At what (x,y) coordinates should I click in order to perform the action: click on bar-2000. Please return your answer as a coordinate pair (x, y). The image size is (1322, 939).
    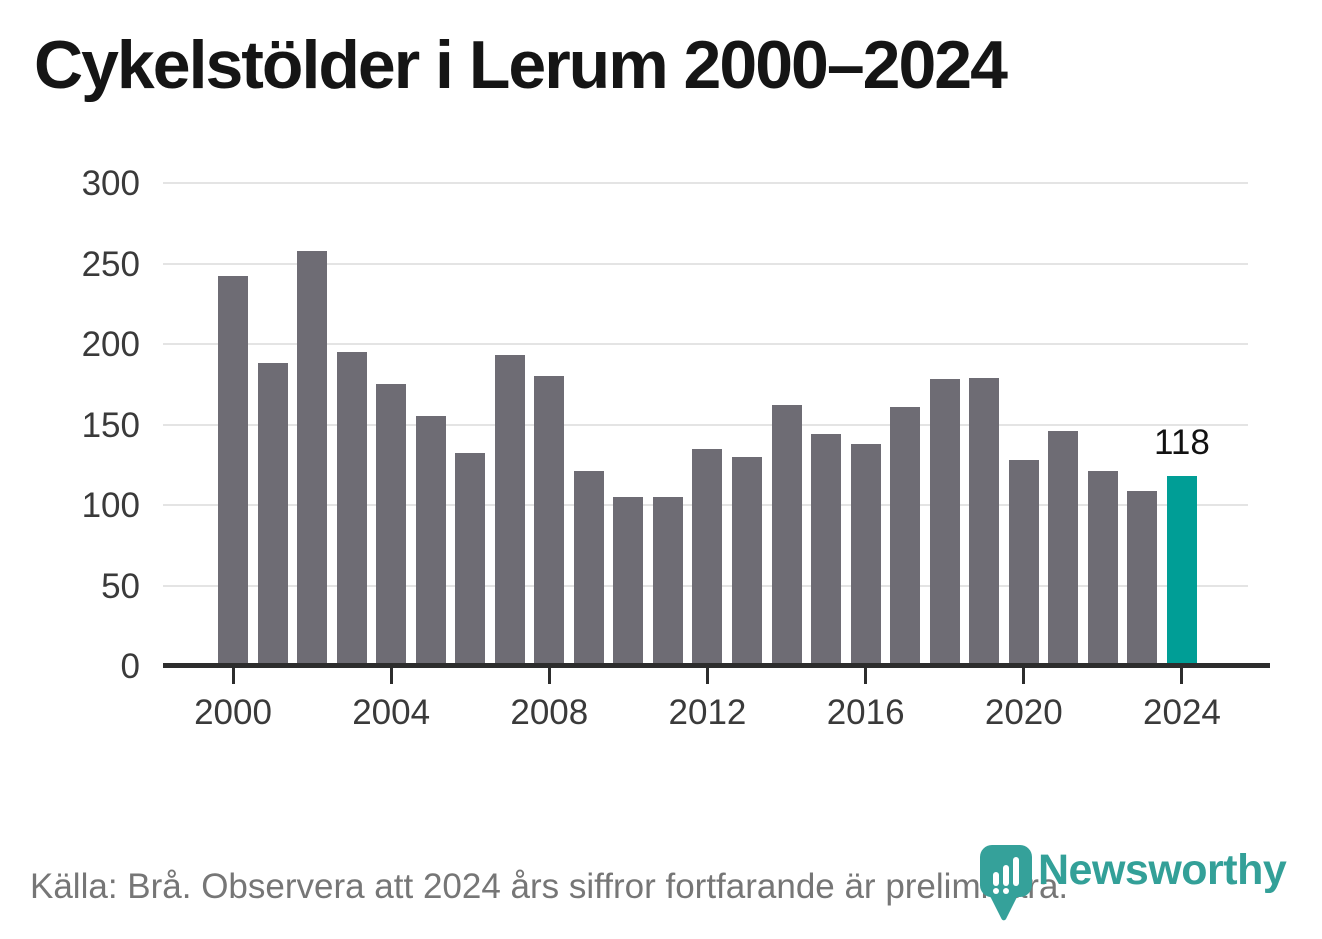
    Looking at the image, I should click on (233, 471).